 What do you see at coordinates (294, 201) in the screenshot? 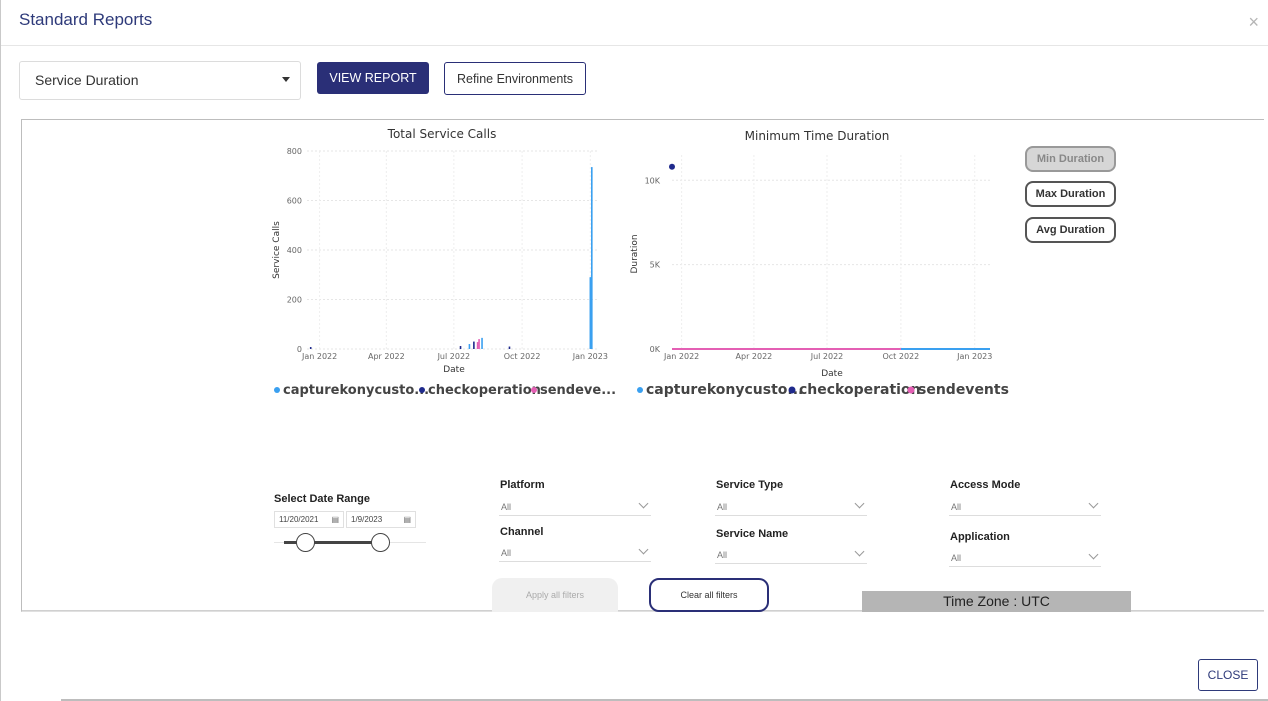
I see `left-ytick-label: 600` at bounding box center [294, 201].